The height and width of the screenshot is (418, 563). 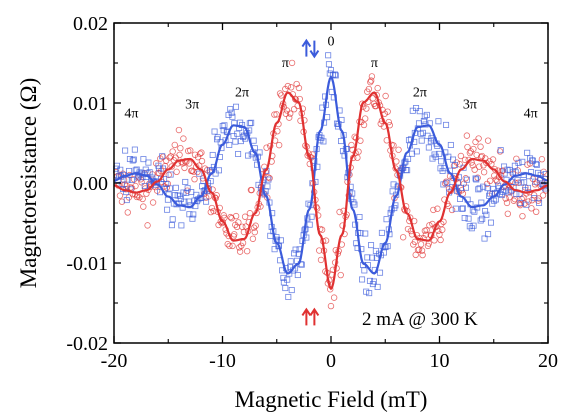 What do you see at coordinates (310, 182) in the screenshot?
I see `spin-arrows` at bounding box center [310, 182].